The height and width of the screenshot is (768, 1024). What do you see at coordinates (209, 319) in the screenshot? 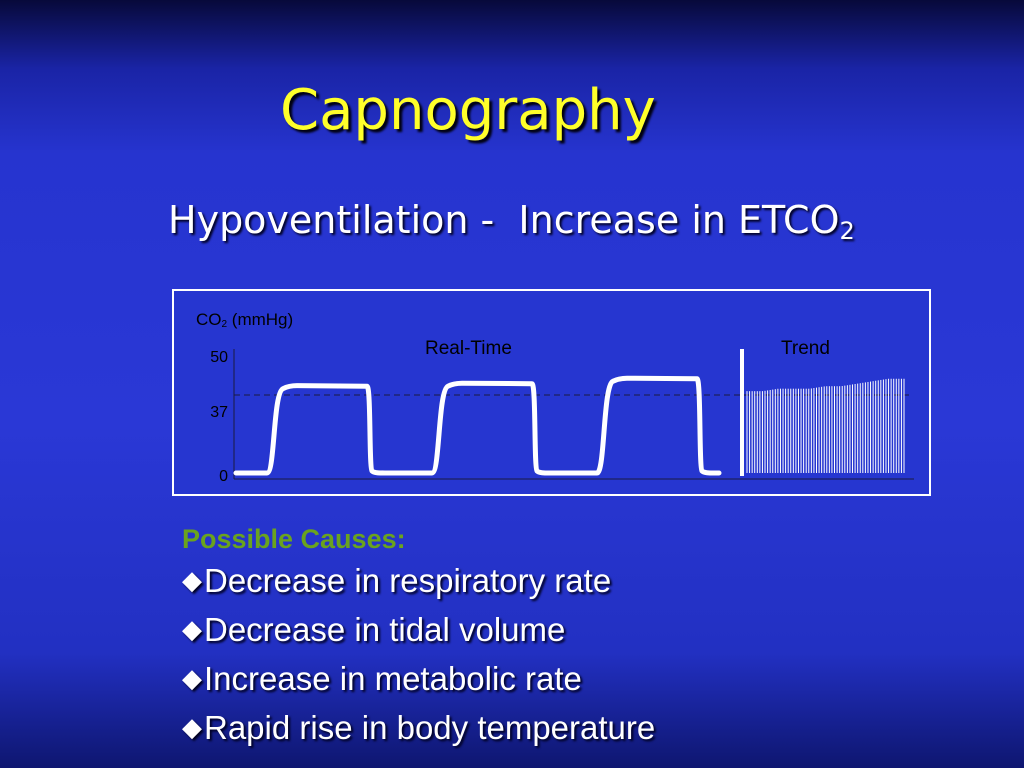
I see `y-axis-label-main: CO` at bounding box center [209, 319].